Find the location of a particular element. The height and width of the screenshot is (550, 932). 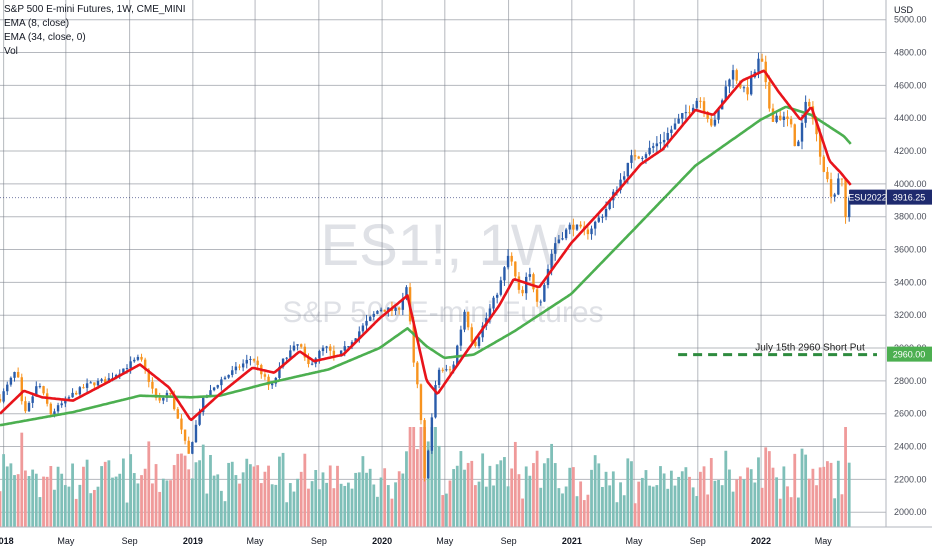

x-tick-label: May is located at coordinates (66, 541).